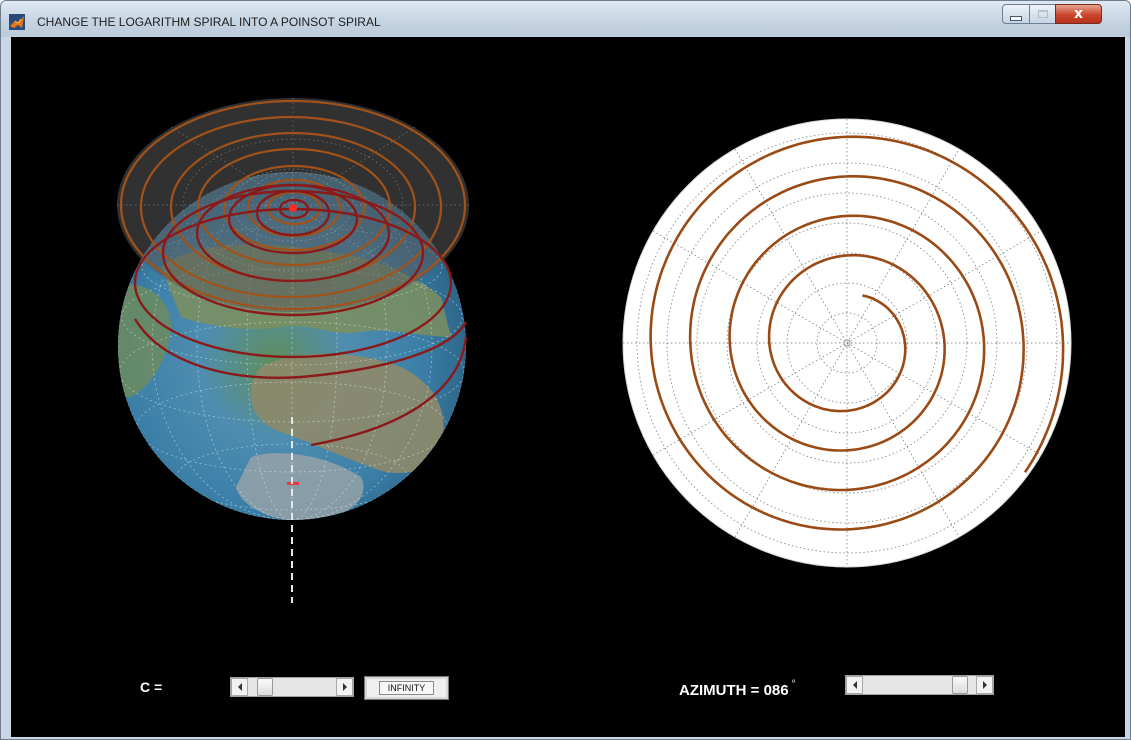  What do you see at coordinates (293, 208) in the screenshot?
I see `pole-marker` at bounding box center [293, 208].